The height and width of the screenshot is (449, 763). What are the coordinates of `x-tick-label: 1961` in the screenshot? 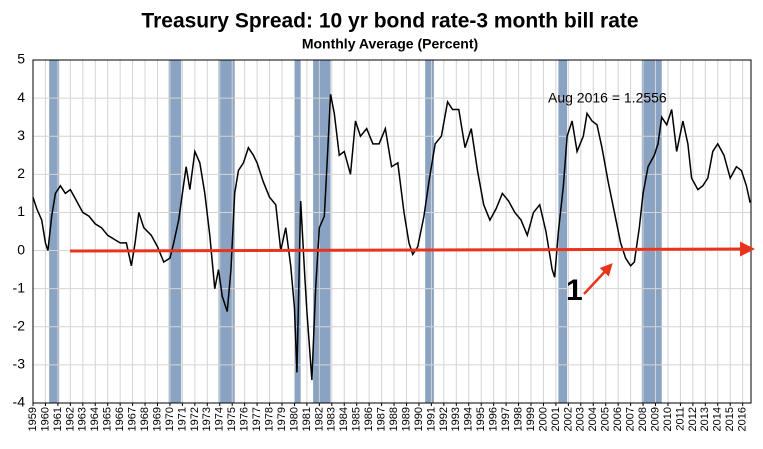 It's located at (58, 419).